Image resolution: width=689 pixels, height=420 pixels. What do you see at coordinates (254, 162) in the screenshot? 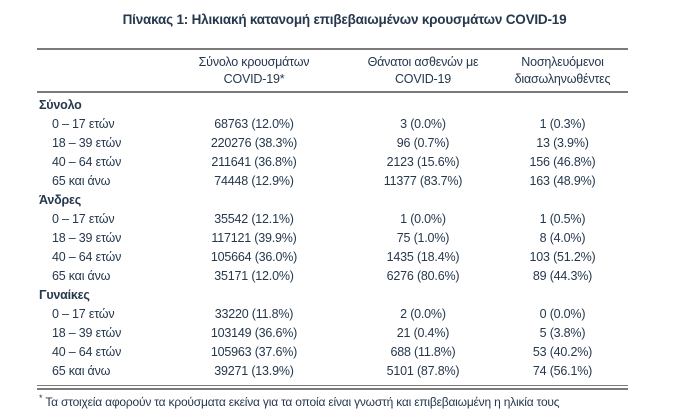
I see `cases-value: 211641 (36.8%)` at bounding box center [254, 162].